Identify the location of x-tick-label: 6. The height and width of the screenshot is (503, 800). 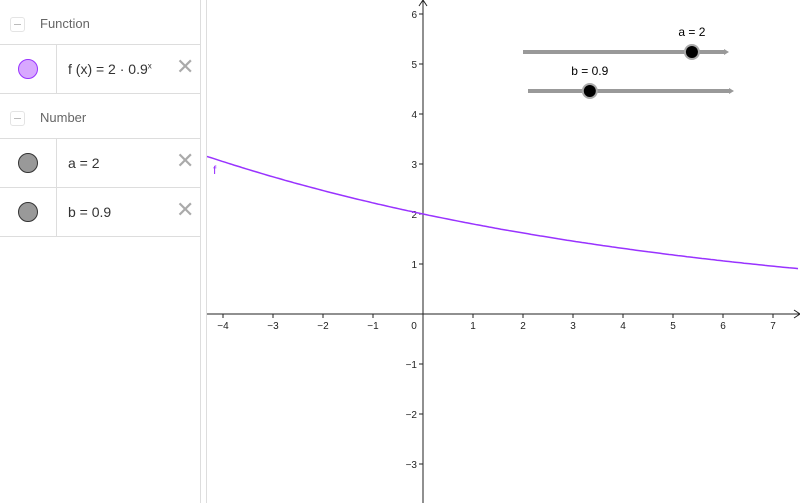
(723, 326).